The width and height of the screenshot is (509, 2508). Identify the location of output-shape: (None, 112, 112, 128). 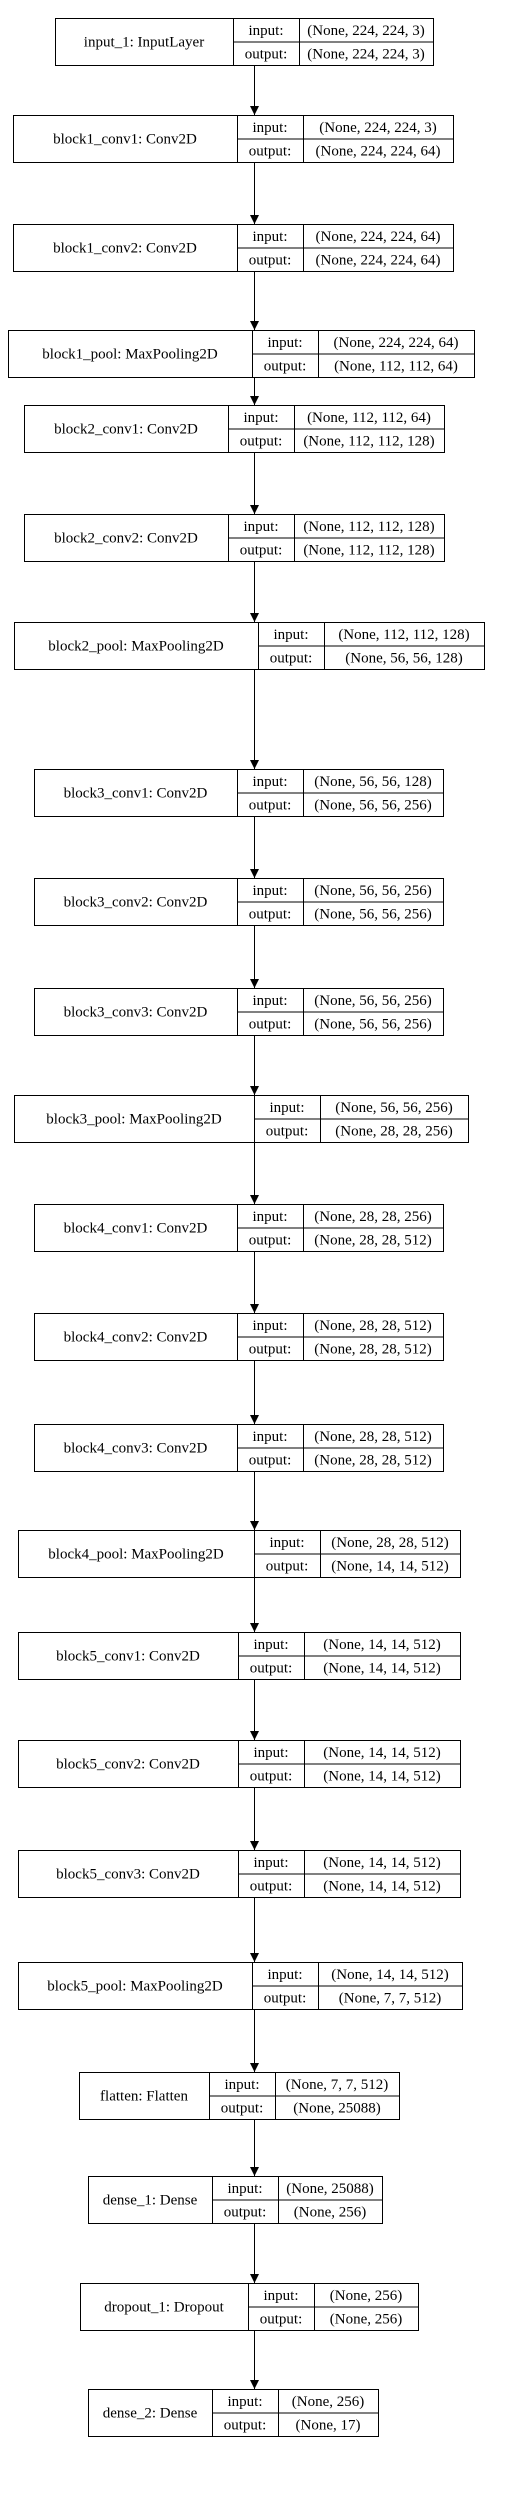
(368, 550).